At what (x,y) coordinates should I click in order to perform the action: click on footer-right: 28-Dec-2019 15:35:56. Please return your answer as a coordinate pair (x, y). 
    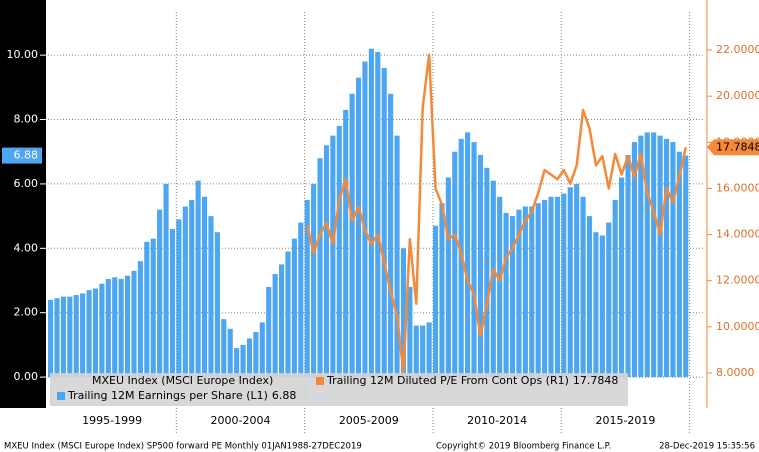
    Looking at the image, I should click on (707, 447).